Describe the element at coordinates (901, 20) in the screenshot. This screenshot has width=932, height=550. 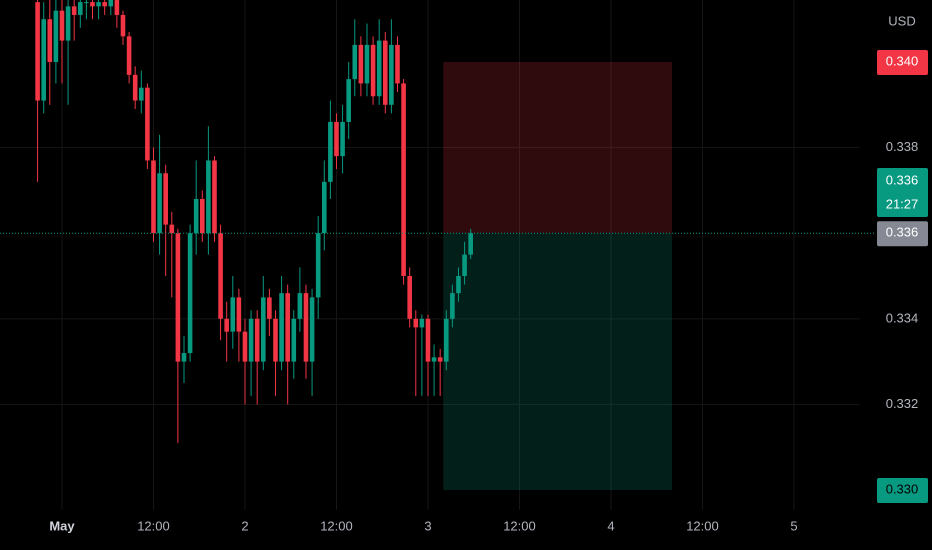
I see `currency-label: USD` at that location.